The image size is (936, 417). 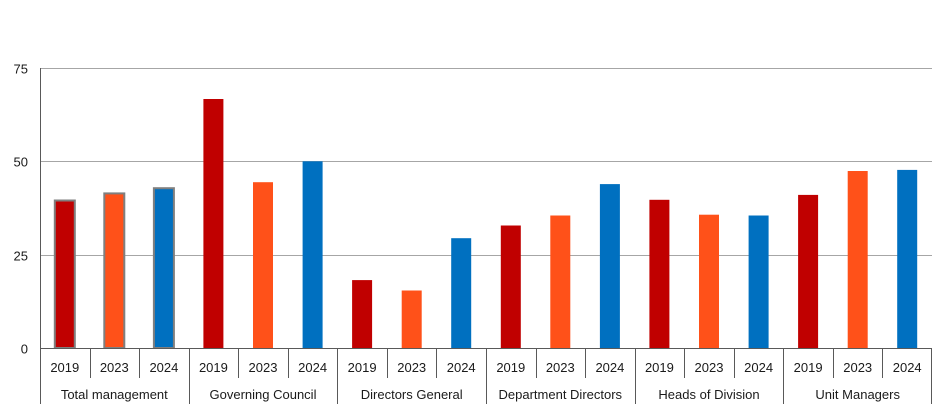 I want to click on x-group-label: Directors General, so click(x=412, y=394).